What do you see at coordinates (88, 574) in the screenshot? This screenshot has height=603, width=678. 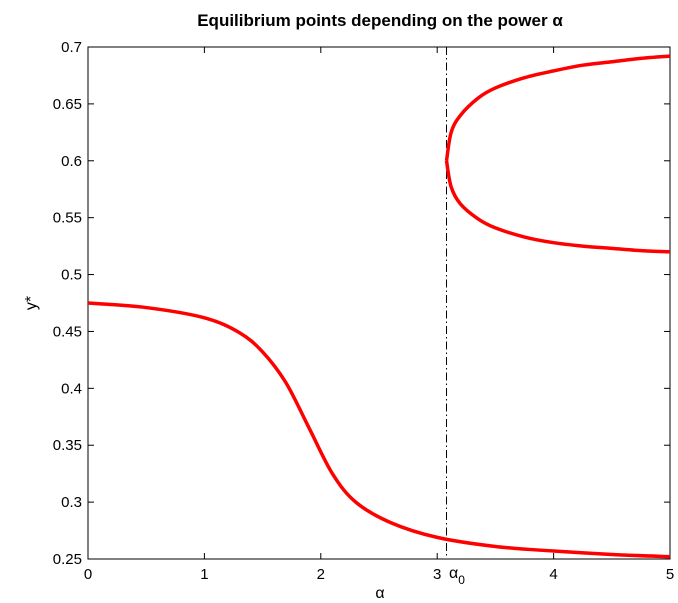 I see `x-tick-label: 0` at bounding box center [88, 574].